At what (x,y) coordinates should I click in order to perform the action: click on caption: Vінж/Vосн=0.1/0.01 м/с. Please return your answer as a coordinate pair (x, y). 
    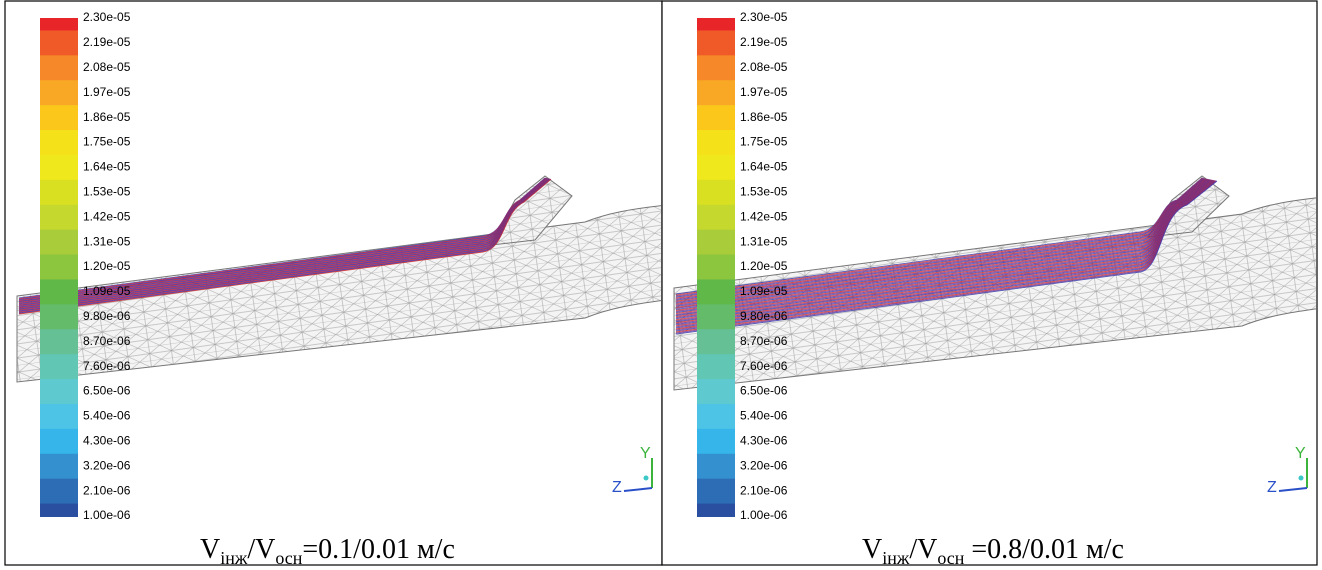
    Looking at the image, I should click on (327, 551).